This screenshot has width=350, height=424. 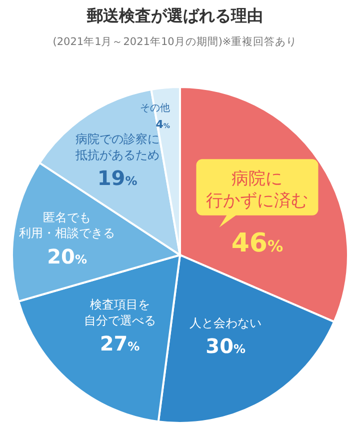 What do you see at coordinates (257, 190) in the screenshot?
I see `slice-label: 病院に行かずに済む` at bounding box center [257, 190].